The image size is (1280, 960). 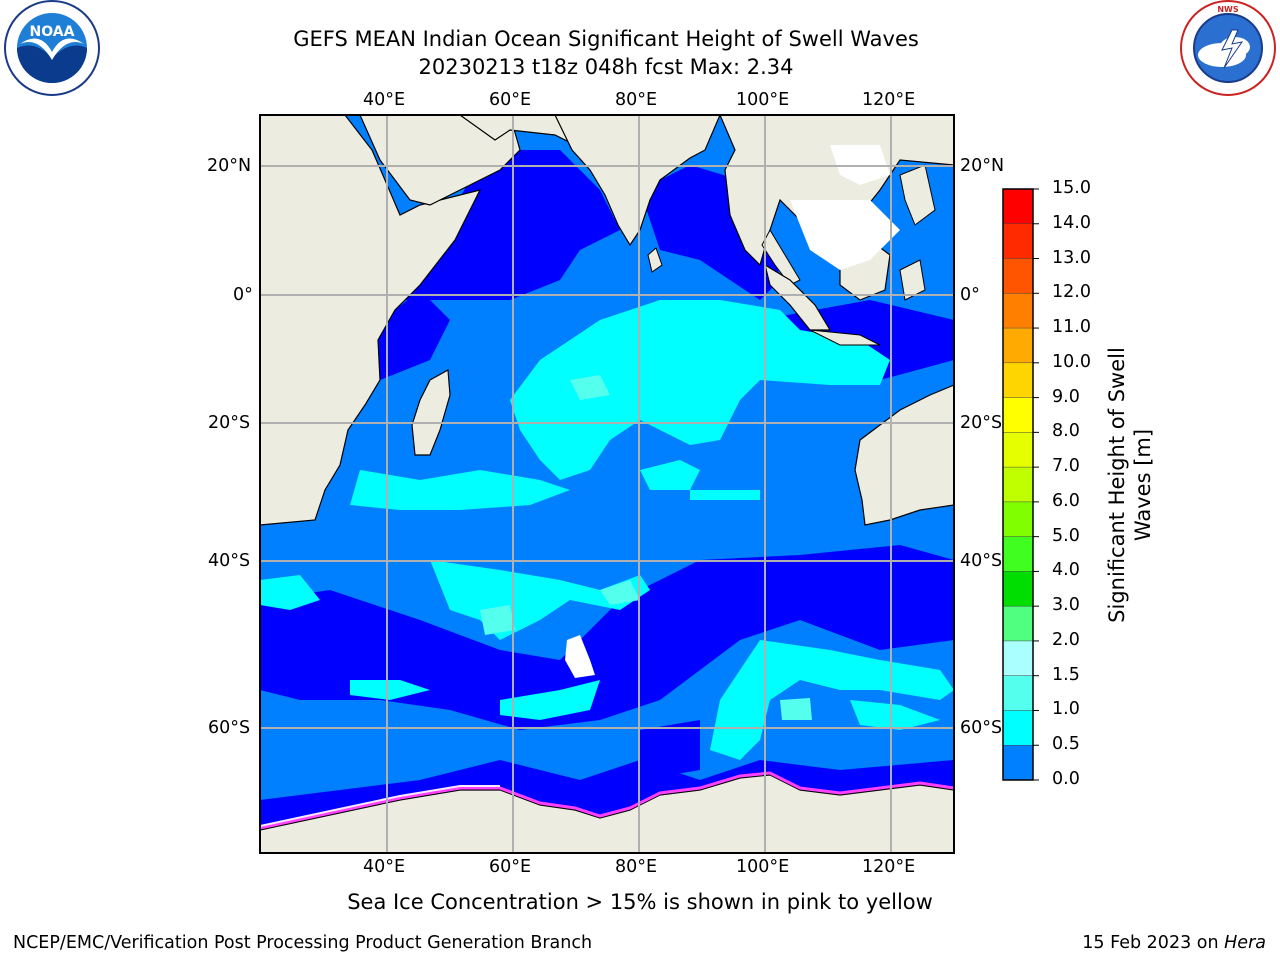 I want to click on lat-label-left: 0°, so click(x=243, y=295).